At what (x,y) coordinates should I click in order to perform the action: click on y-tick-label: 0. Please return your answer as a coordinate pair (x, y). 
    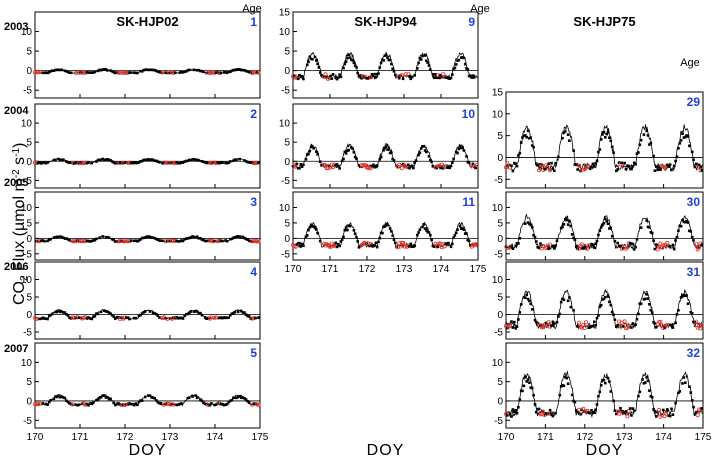
    Looking at the image, I should click on (500, 239).